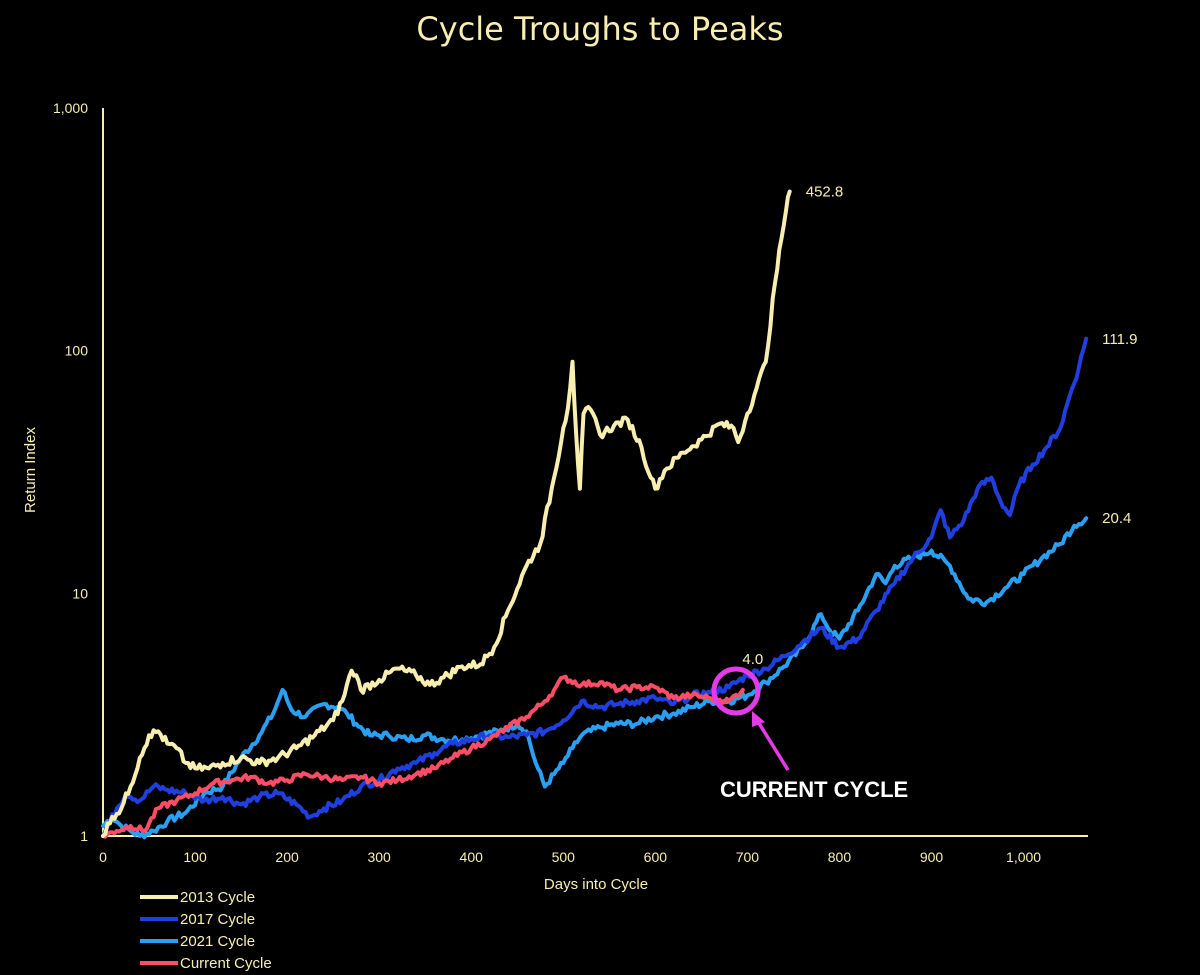 The height and width of the screenshot is (975, 1200). Describe the element at coordinates (217, 919) in the screenshot. I see `legend-label: 2017 Cycle` at that location.